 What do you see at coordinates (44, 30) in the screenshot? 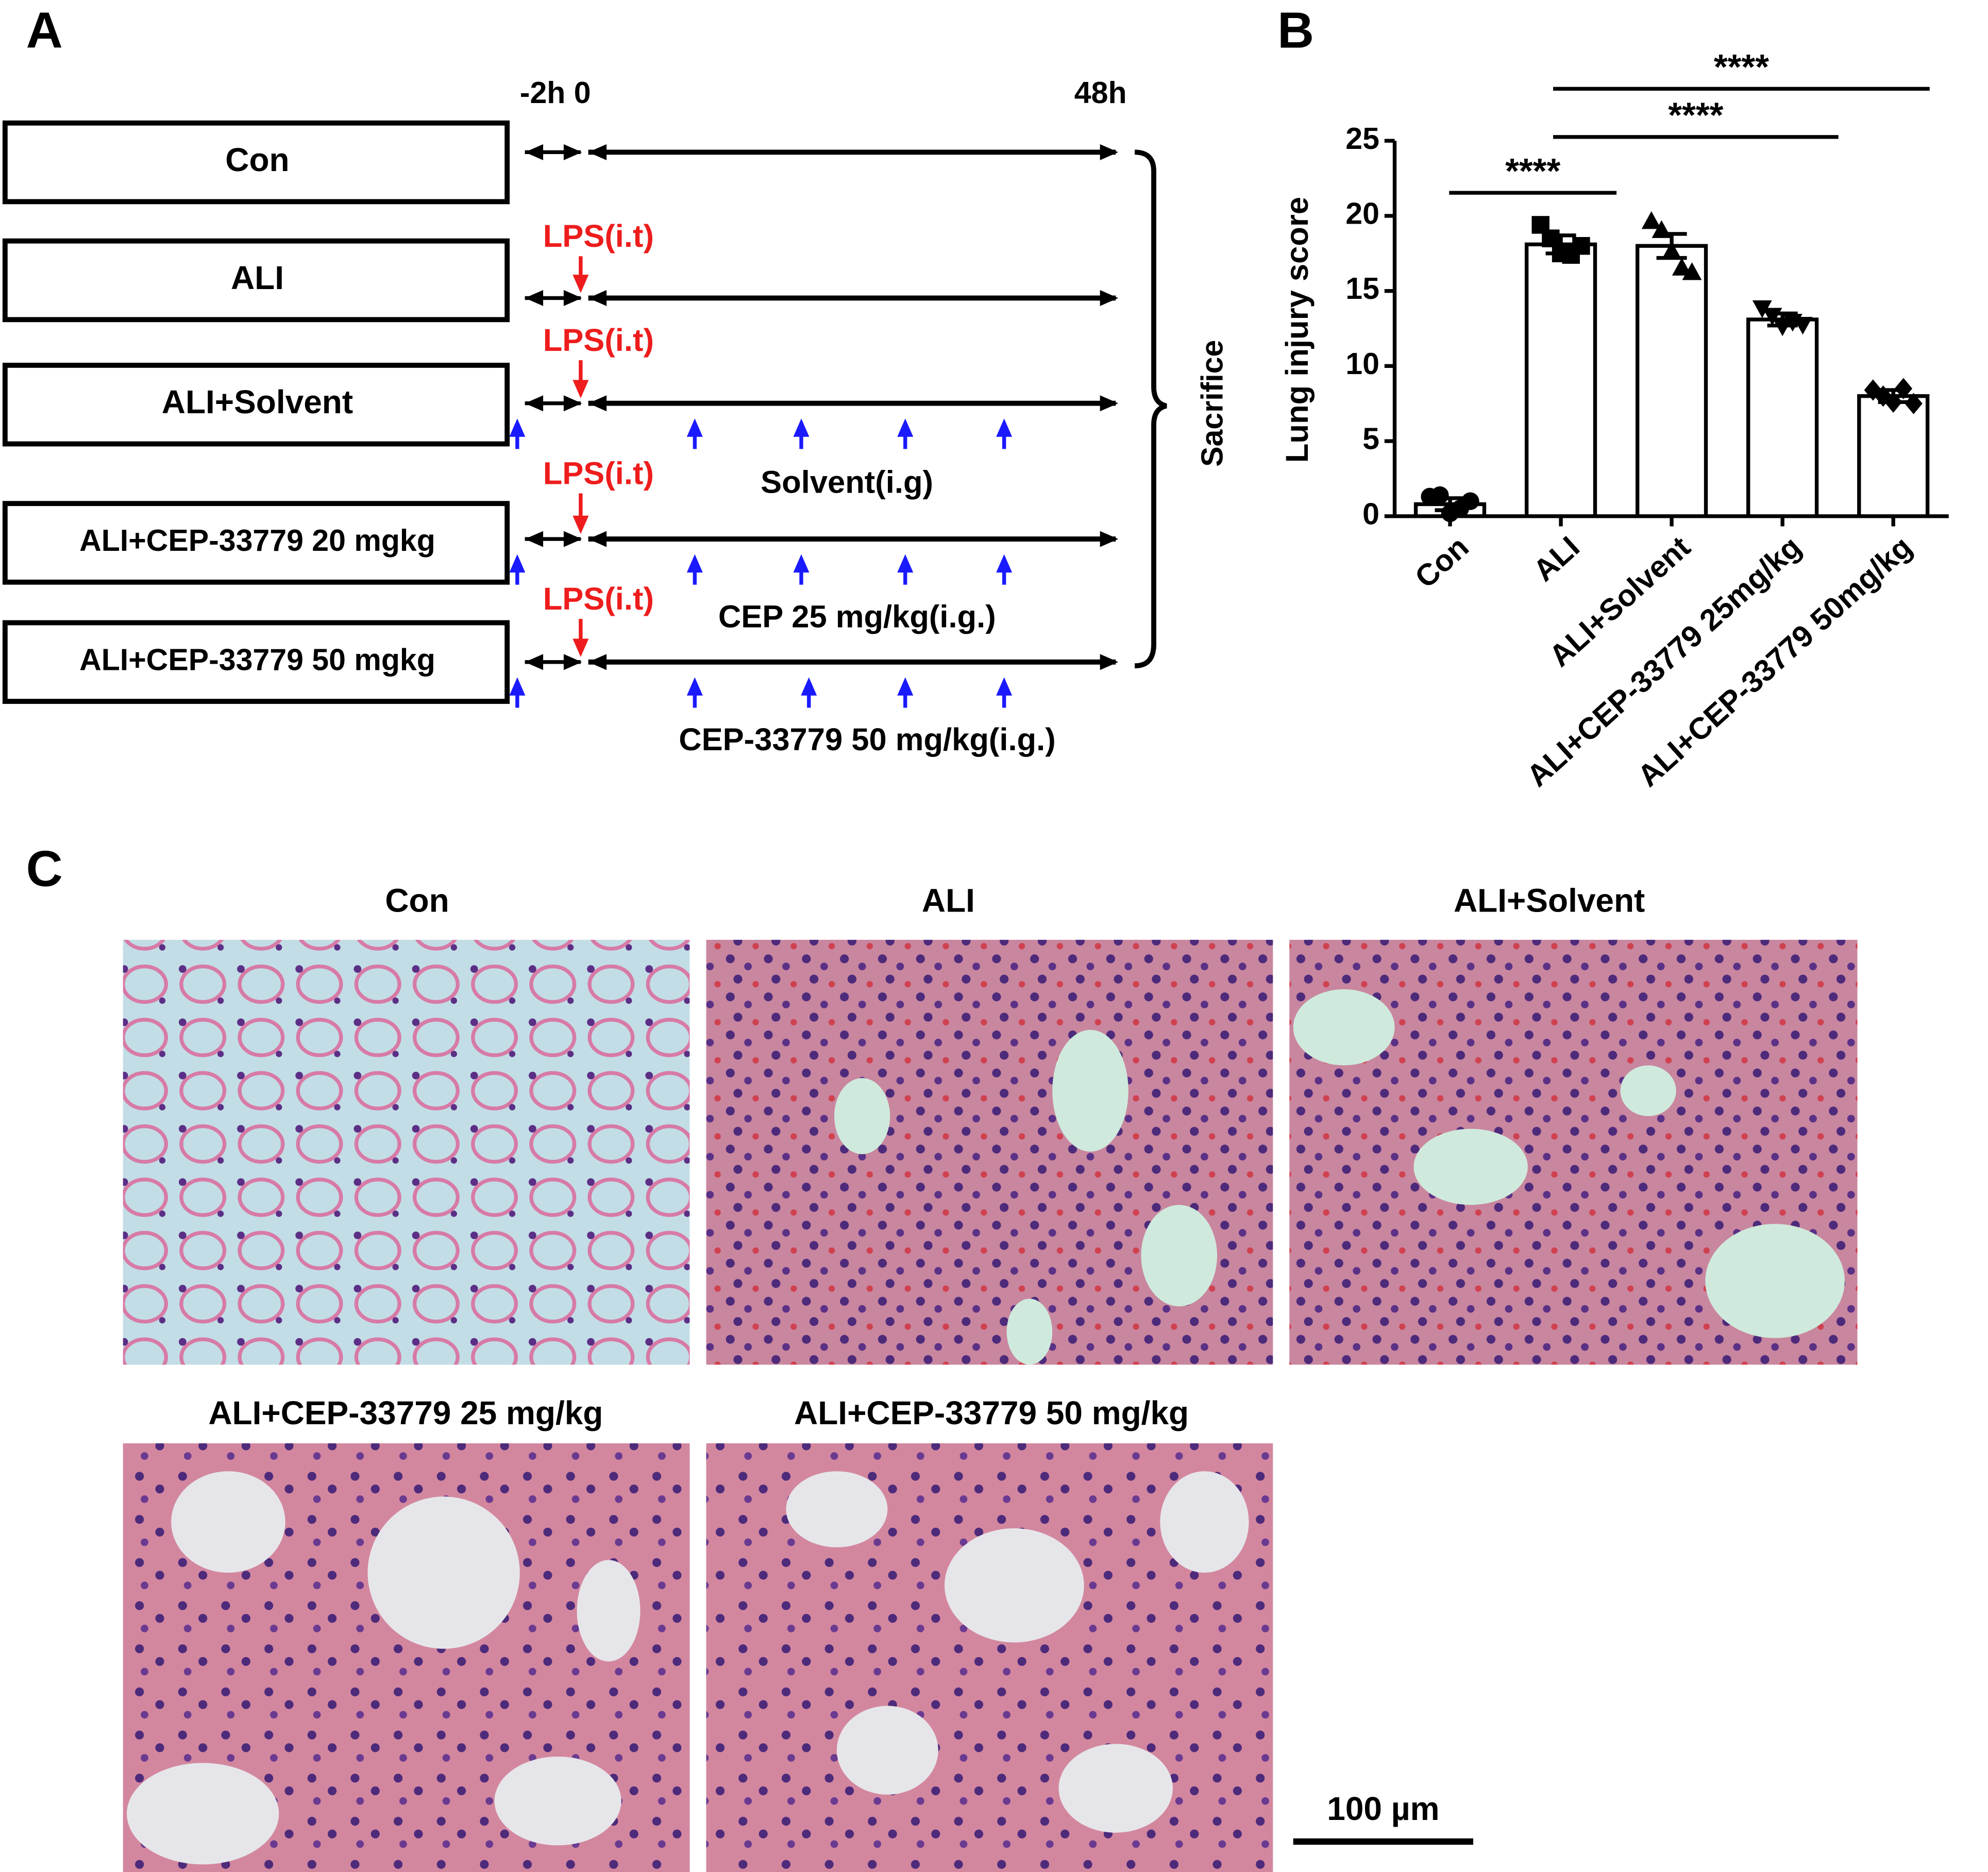
I see `panel-letter: A` at bounding box center [44, 30].